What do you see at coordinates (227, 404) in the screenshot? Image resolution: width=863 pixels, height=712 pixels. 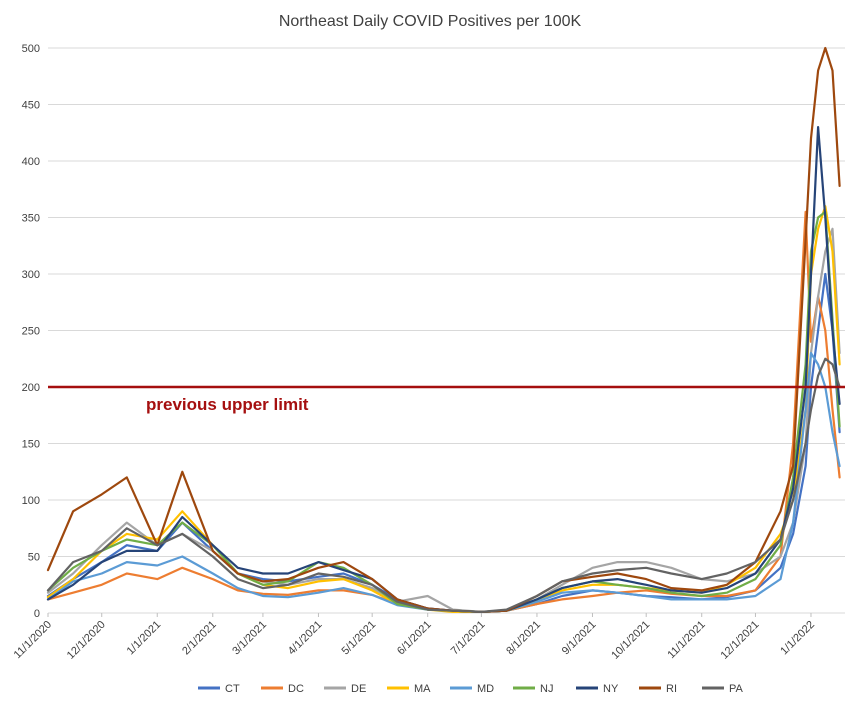 I see `reference-line-label: previous upper limit` at bounding box center [227, 404].